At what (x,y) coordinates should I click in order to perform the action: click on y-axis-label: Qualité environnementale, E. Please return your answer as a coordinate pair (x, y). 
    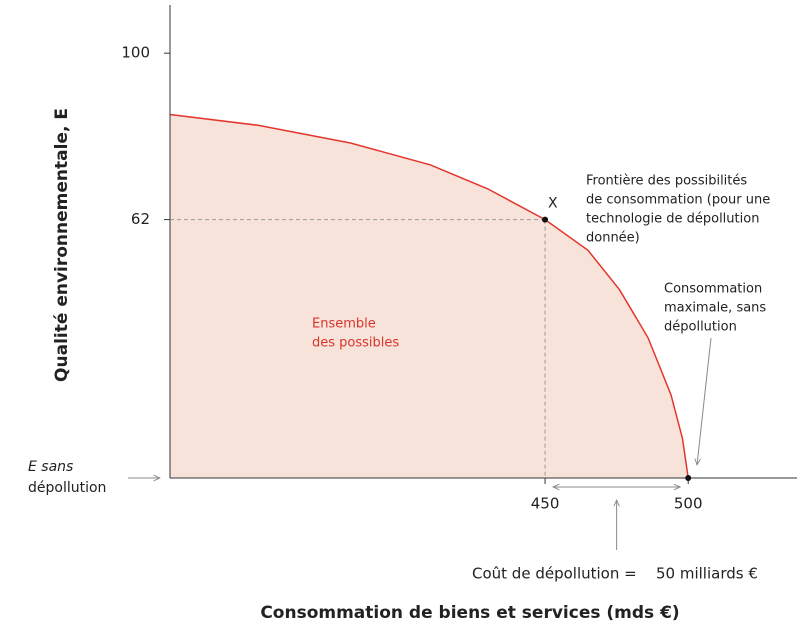
    Looking at the image, I should click on (62, 245).